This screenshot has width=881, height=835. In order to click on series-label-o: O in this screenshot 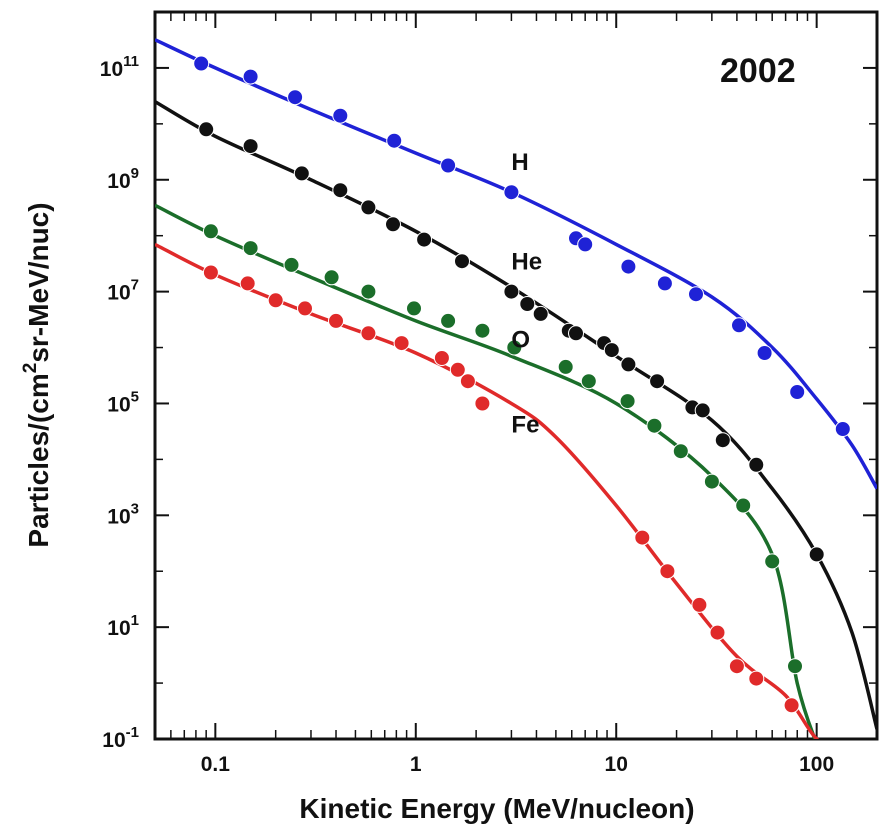, I will do `click(520, 340)`.